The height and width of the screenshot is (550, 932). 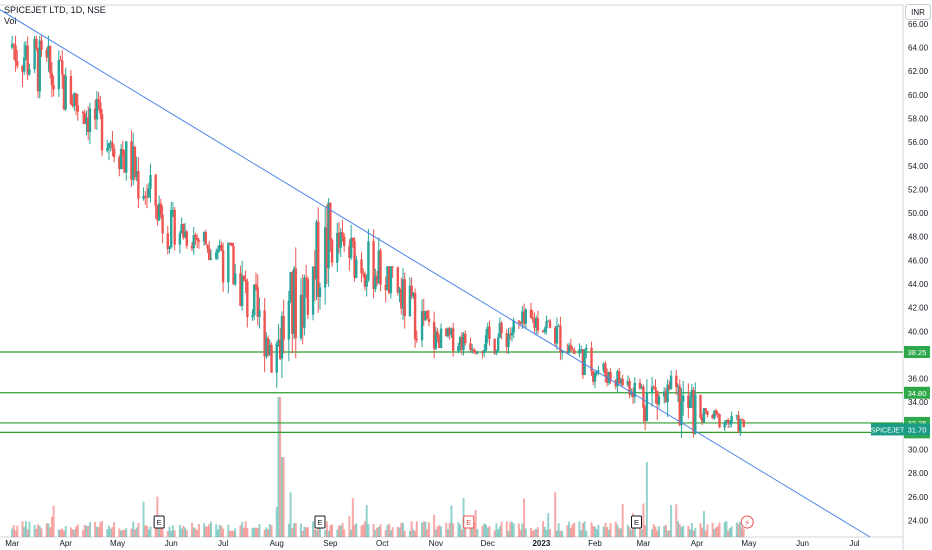 I want to click on y-tick-label: 62.00, so click(x=918, y=71).